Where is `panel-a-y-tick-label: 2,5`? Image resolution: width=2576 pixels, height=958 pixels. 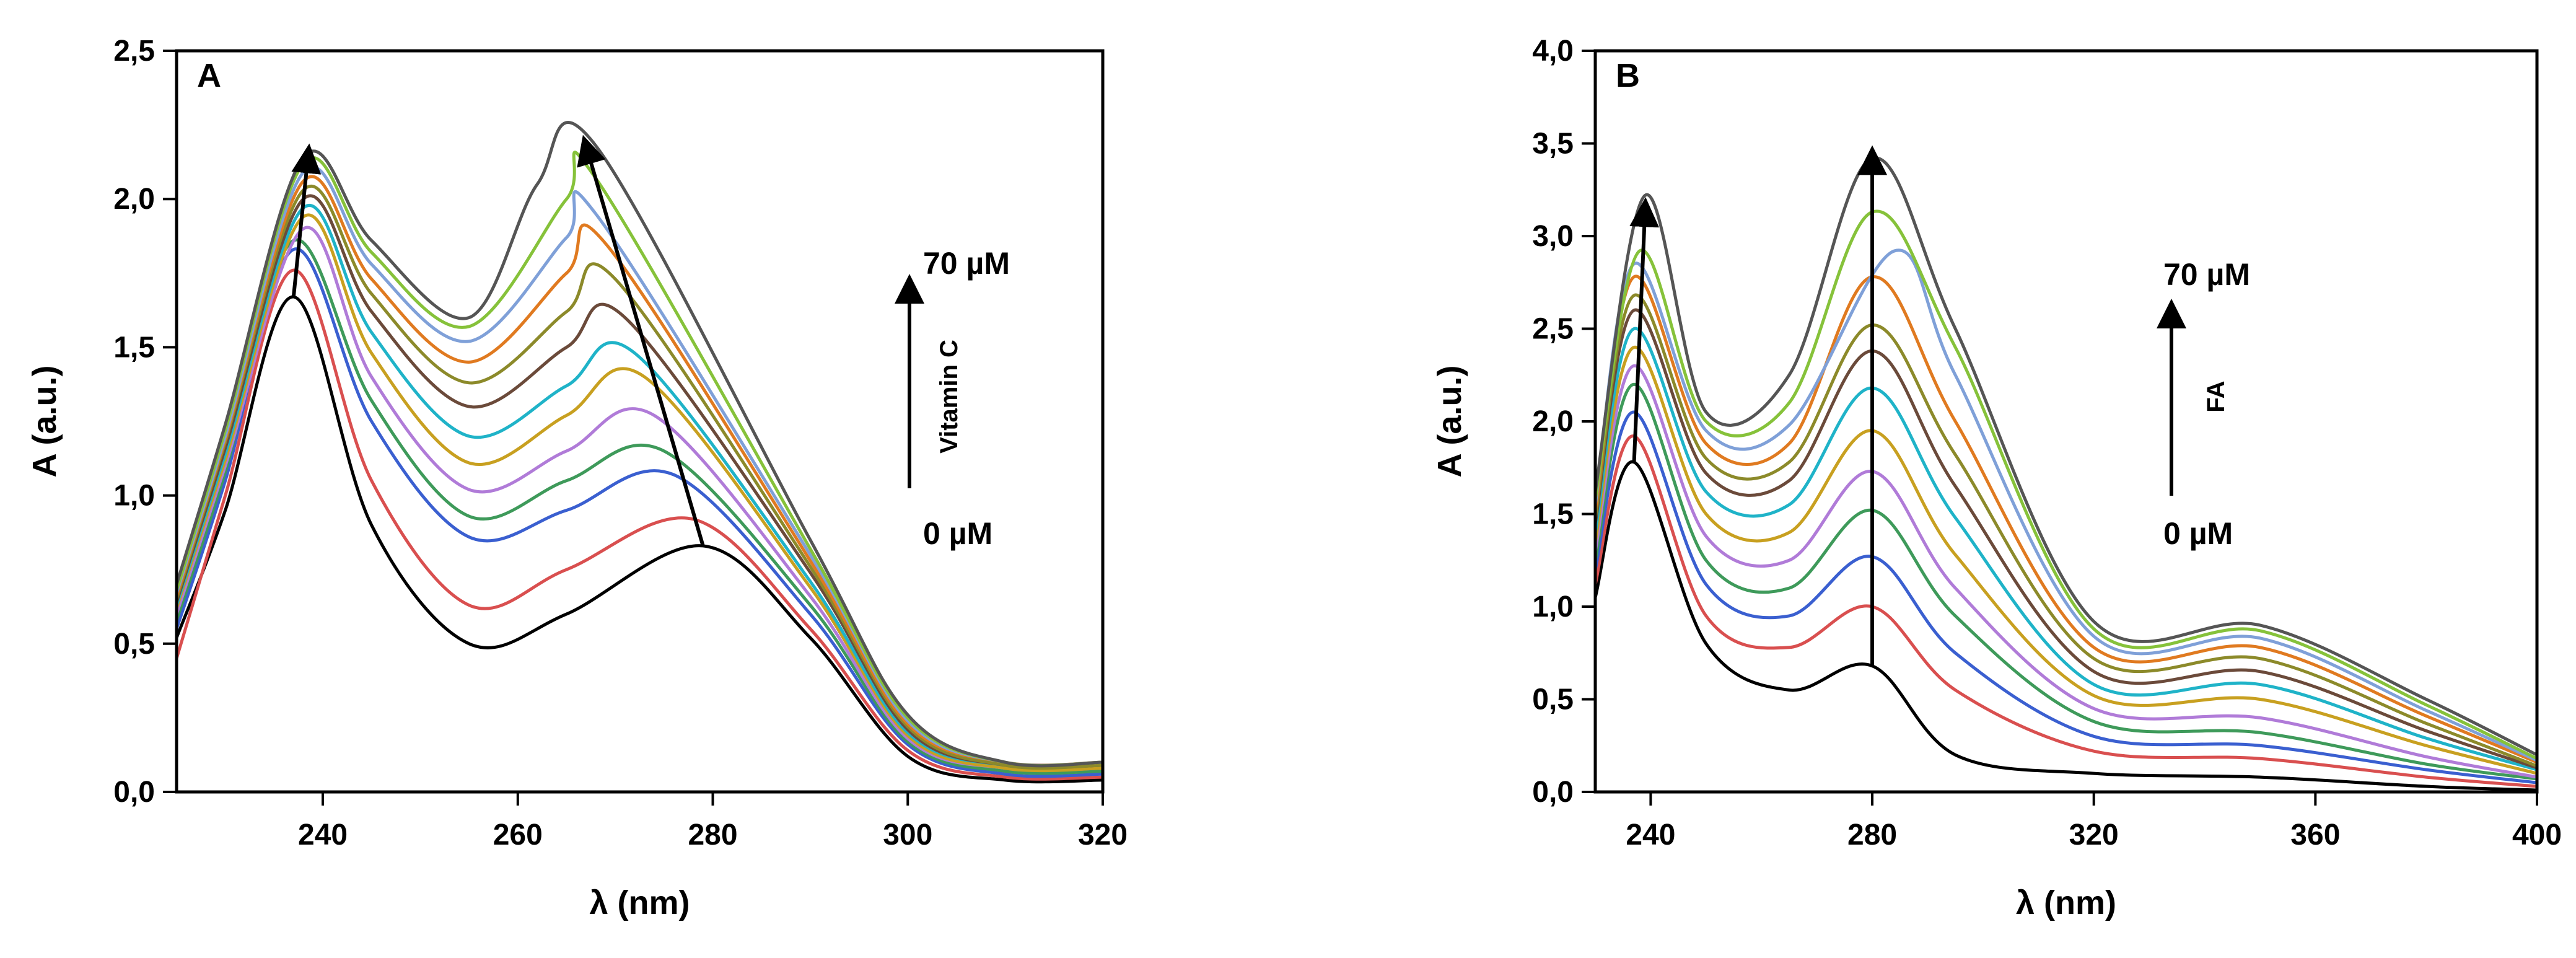 panel-a-y-tick-label: 2,5 is located at coordinates (134, 52).